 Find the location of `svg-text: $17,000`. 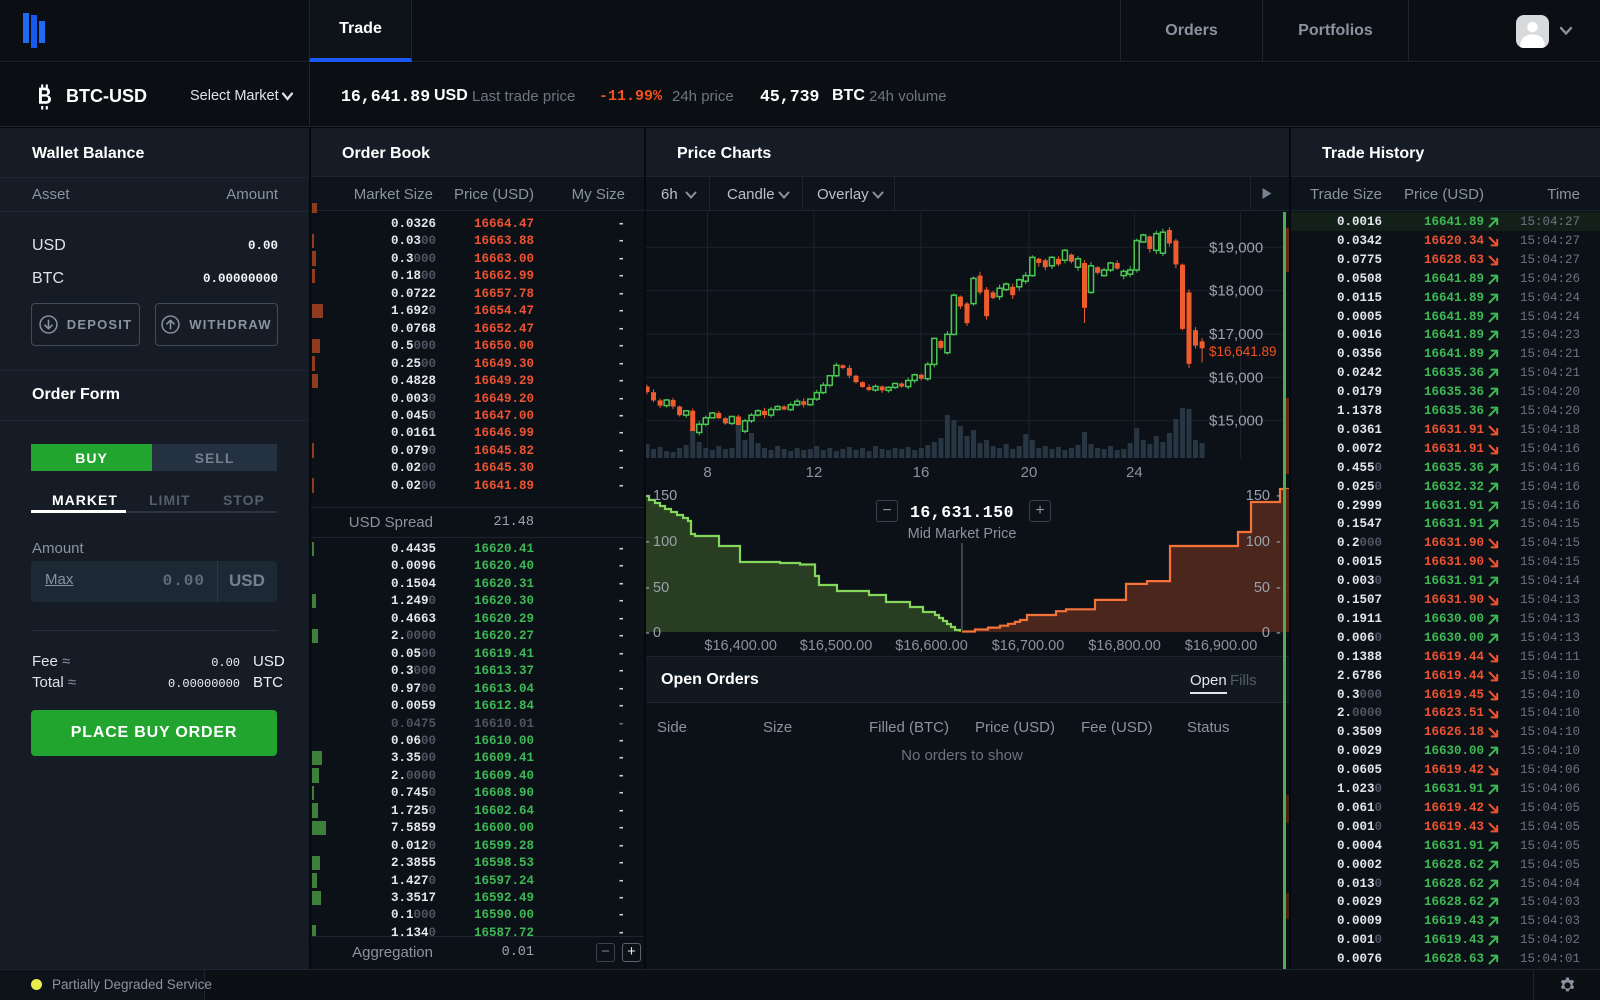

svg-text: $17,000 is located at coordinates (1236, 334).